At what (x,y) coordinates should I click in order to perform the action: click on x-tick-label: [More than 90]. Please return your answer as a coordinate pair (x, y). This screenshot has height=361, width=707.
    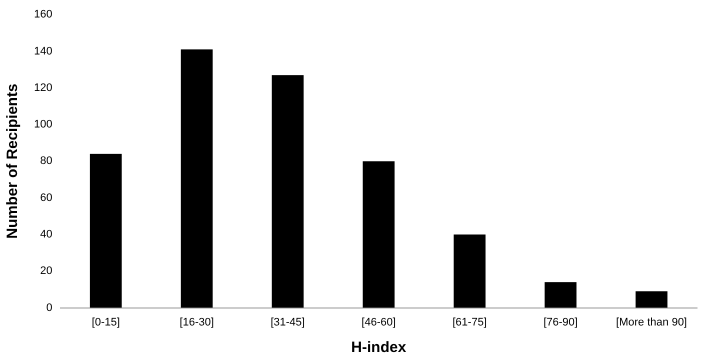
    Looking at the image, I should click on (651, 322).